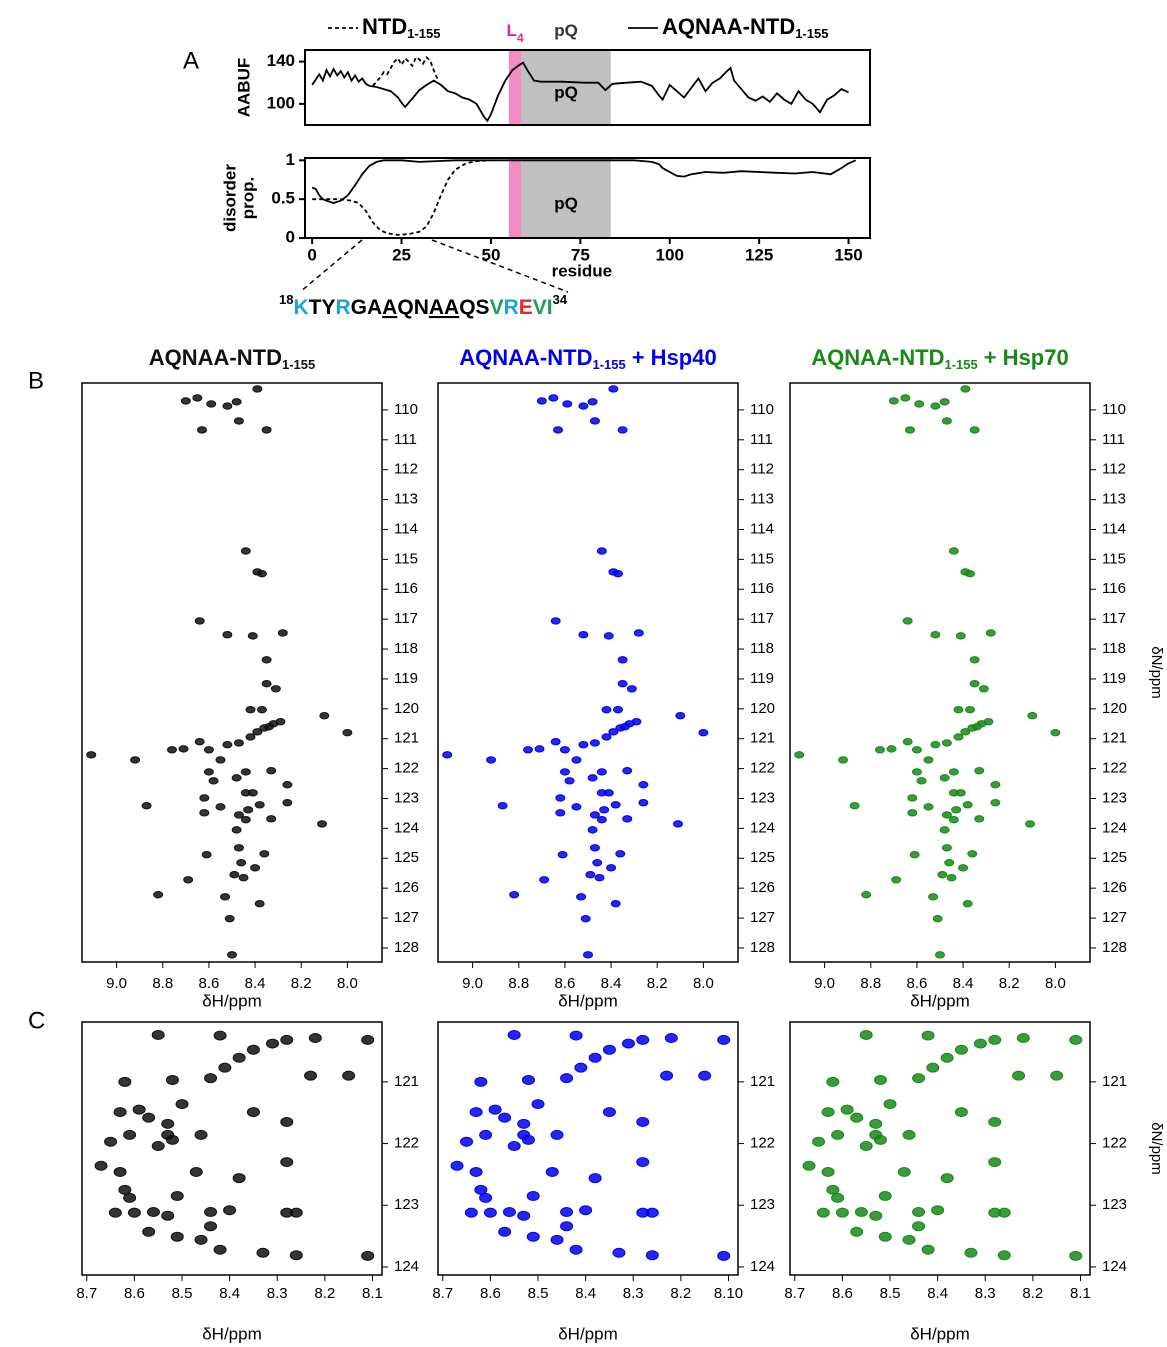 Image resolution: width=1167 pixels, height=1347 pixels. Describe the element at coordinates (762, 409) in the screenshot. I see `y-tick-label: 110` at that location.